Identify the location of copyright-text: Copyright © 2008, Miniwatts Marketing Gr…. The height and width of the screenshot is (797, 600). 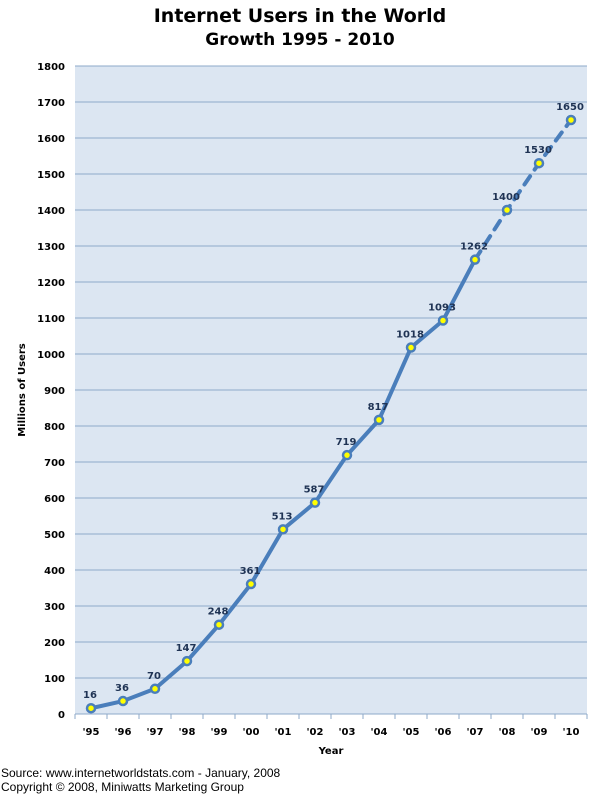
(122, 787).